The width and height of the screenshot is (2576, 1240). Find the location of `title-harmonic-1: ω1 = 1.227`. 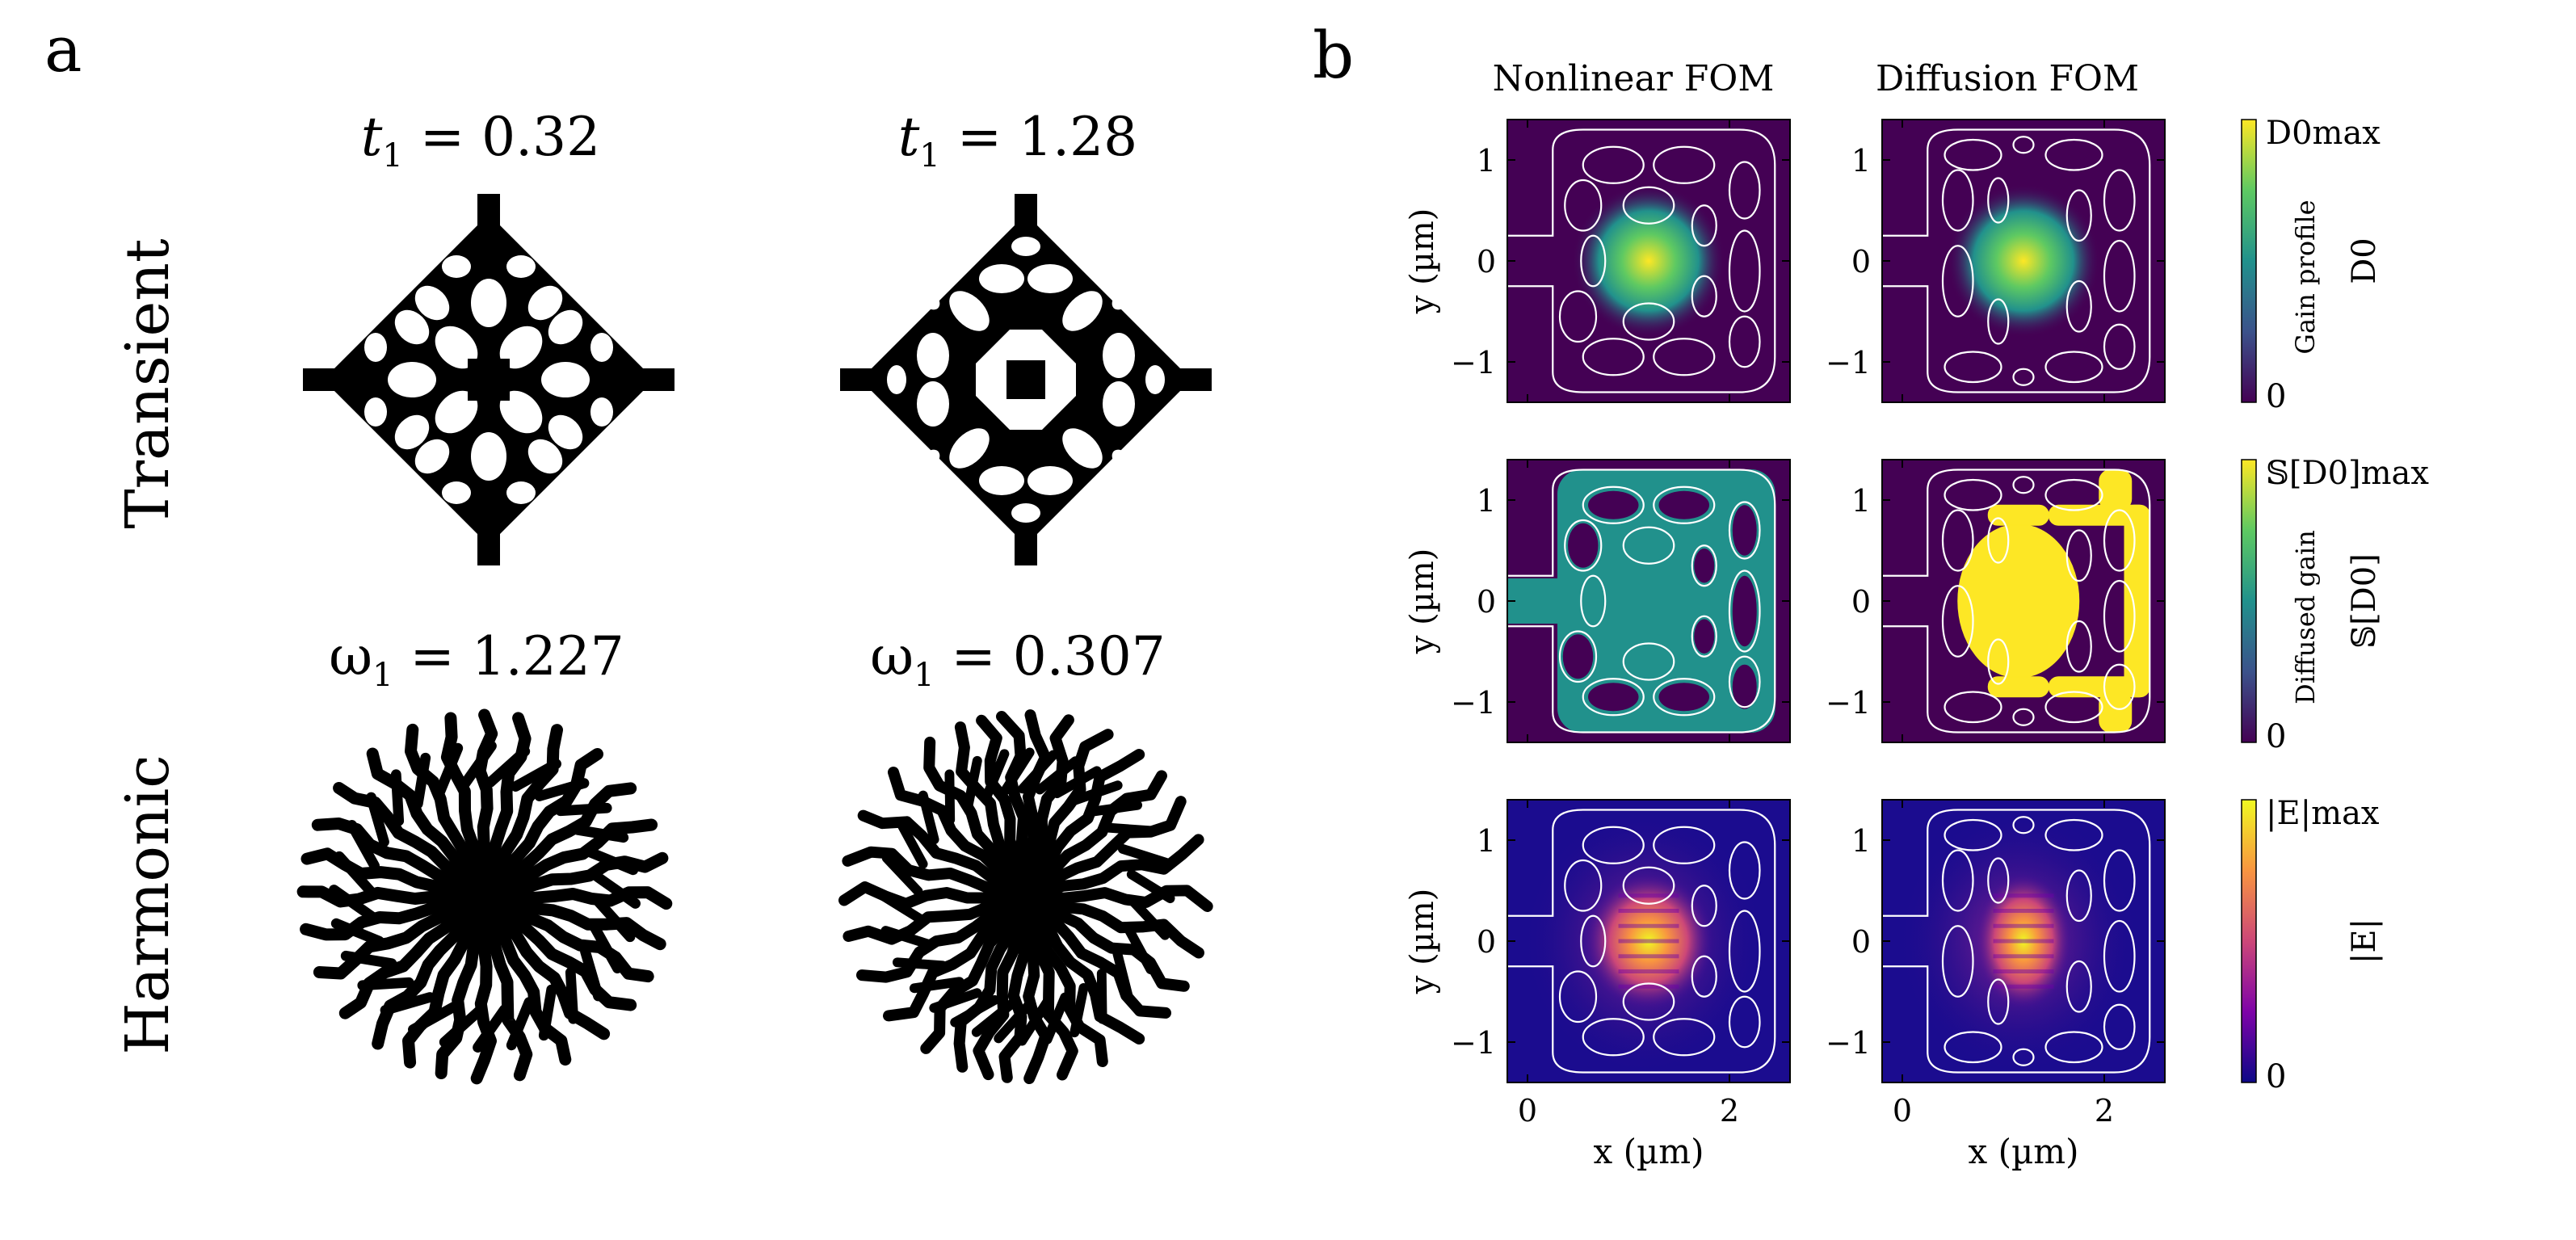

title-harmonic-1: ω1 = 1.227 is located at coordinates (476, 659).